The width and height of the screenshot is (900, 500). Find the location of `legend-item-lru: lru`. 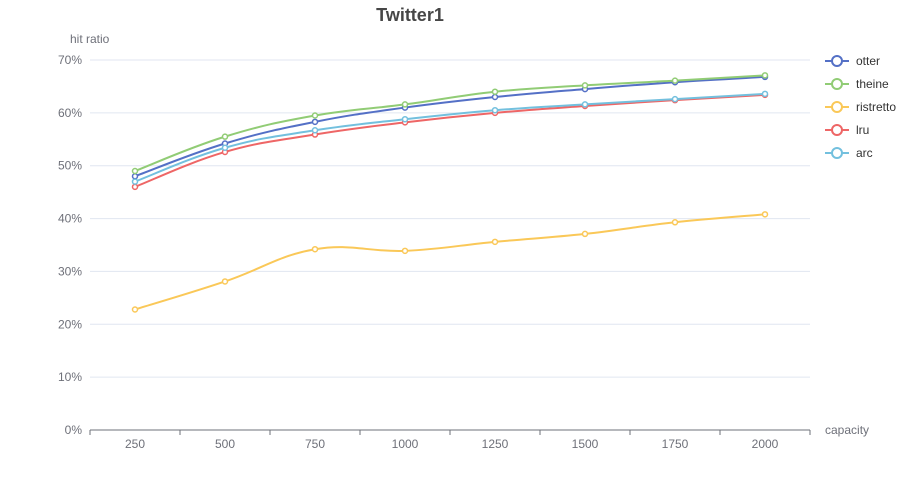

legend-item-lru: lru is located at coordinates (847, 130).